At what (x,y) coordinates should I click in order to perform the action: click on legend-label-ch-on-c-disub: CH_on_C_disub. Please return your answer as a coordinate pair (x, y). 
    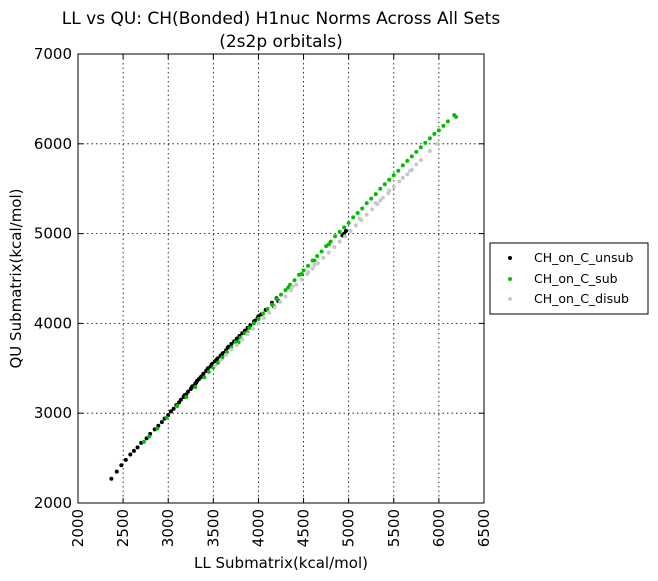
    Looking at the image, I should click on (581, 298).